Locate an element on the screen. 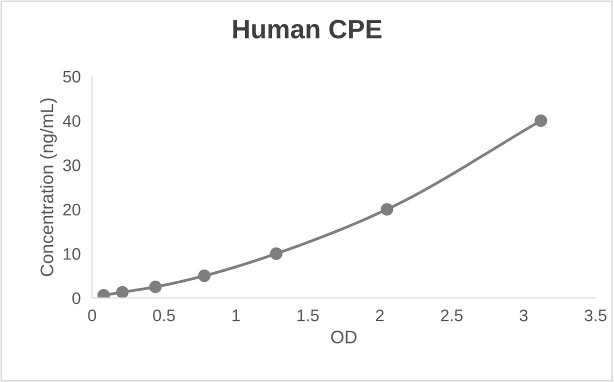 The width and height of the screenshot is (614, 382). y-tick-label: 10 is located at coordinates (72, 254).